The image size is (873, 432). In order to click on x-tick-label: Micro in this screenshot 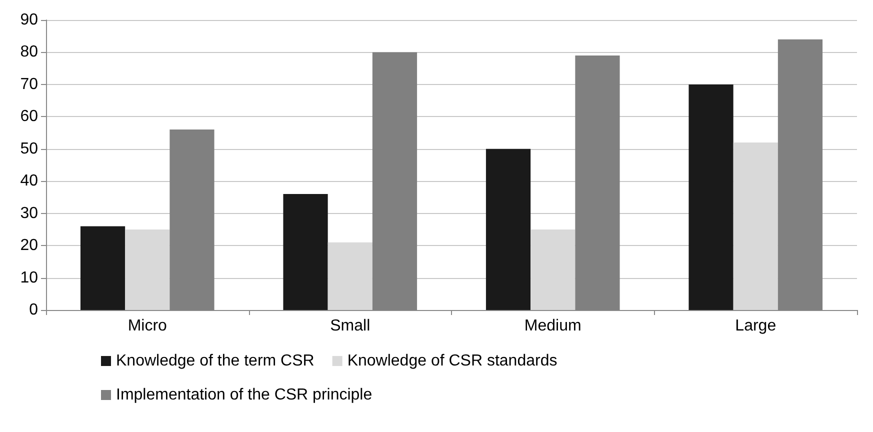, I will do `click(148, 326)`.